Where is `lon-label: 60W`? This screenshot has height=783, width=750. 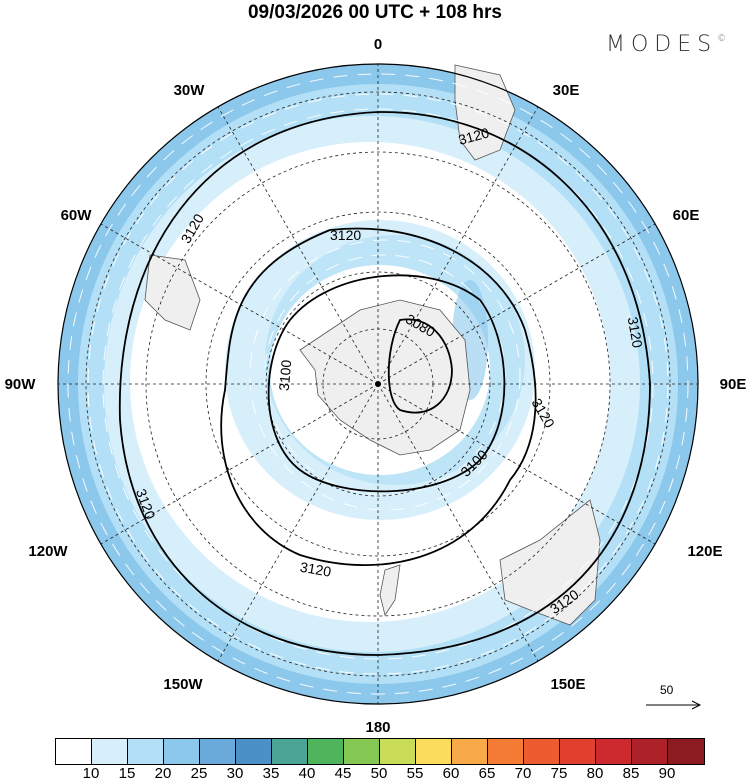
lon-label: 60W is located at coordinates (77, 215).